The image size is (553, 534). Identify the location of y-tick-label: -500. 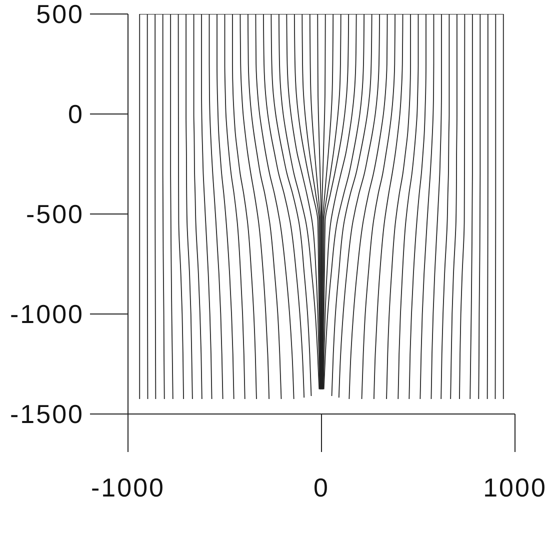
(55, 214).